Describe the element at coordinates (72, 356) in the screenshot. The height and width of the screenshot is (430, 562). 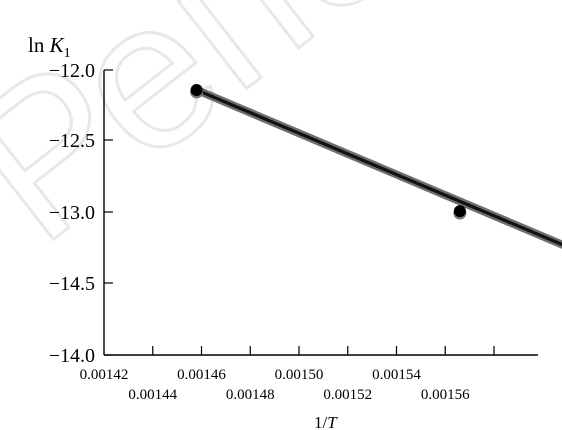
I see `y-tick-label: −14.0` at that location.